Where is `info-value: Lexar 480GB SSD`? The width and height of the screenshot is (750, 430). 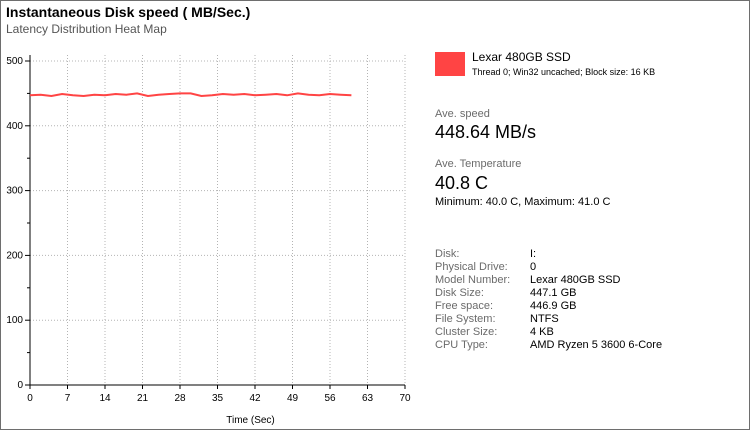 info-value: Lexar 480GB SSD is located at coordinates (575, 280).